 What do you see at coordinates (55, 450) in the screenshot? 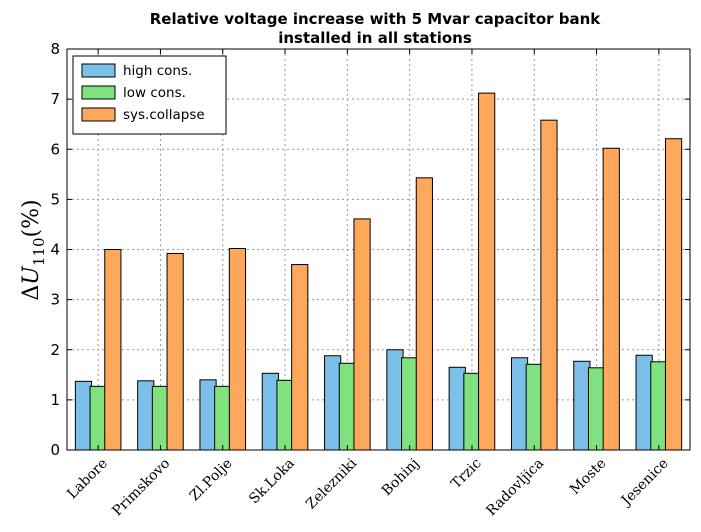
I see `y-tick-label: 0` at bounding box center [55, 450].